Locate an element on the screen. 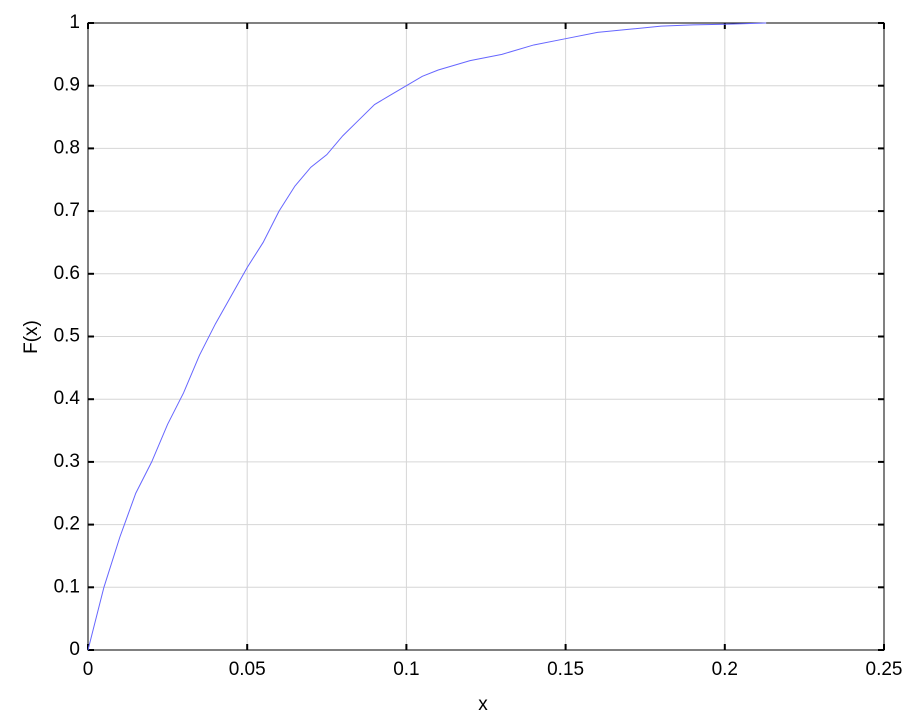  y-tick-label: 0.1 is located at coordinates (67, 586).